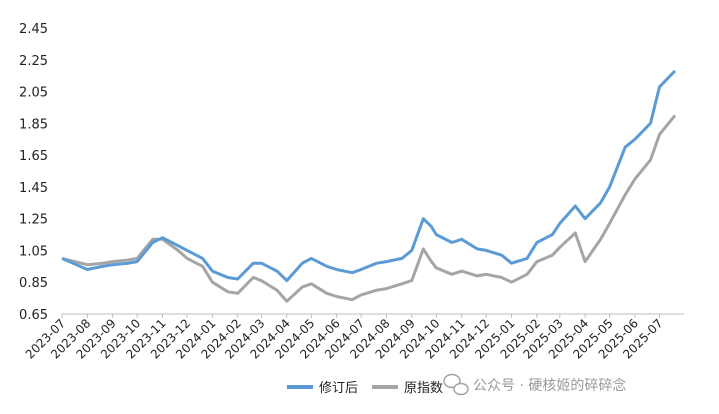 This screenshot has width=719, height=414. What do you see at coordinates (33, 156) in the screenshot?
I see `y-tick-label: 1.65` at bounding box center [33, 156].